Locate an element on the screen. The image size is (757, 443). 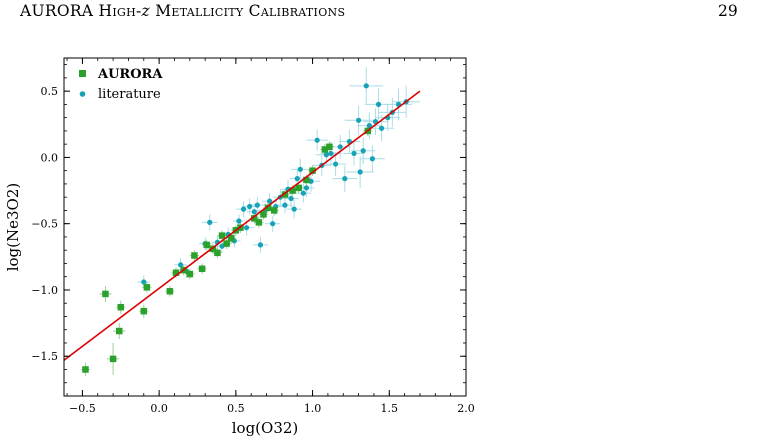
x-axis-label: log(O32) is located at coordinates (265, 428).